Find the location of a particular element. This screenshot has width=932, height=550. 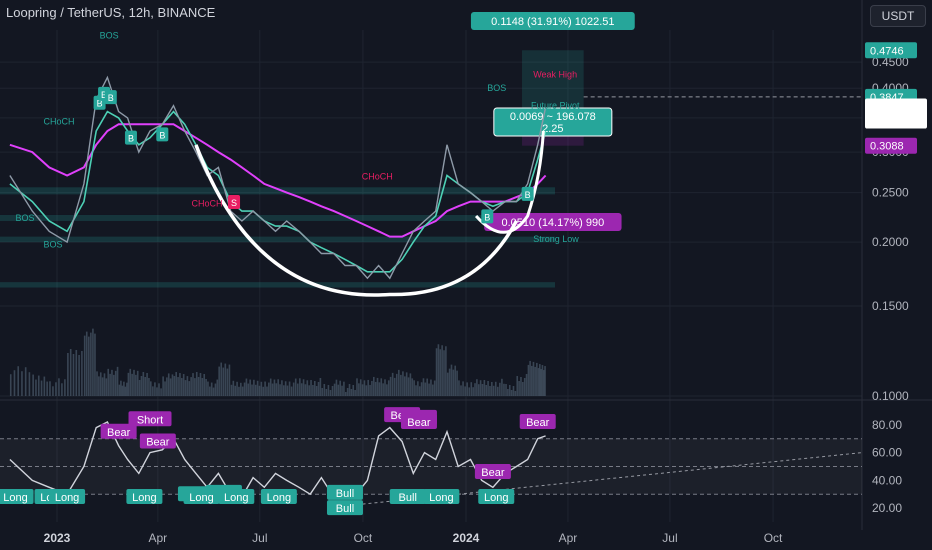

structure-label-0: CHoCH is located at coordinates (59, 121).